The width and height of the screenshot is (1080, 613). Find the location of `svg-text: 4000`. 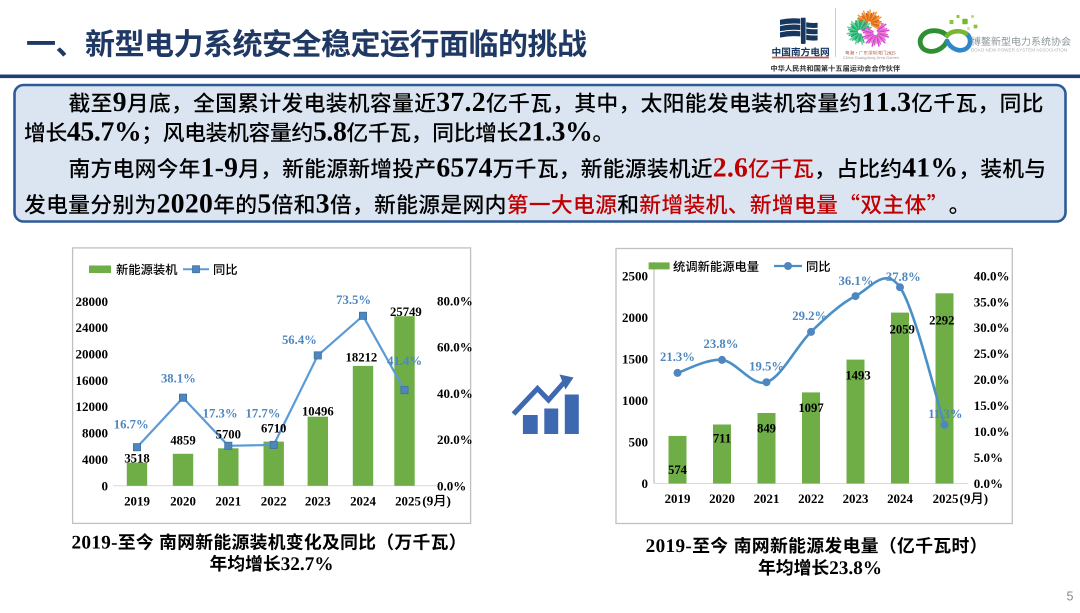

svg-text: 4000 is located at coordinates (95, 459).